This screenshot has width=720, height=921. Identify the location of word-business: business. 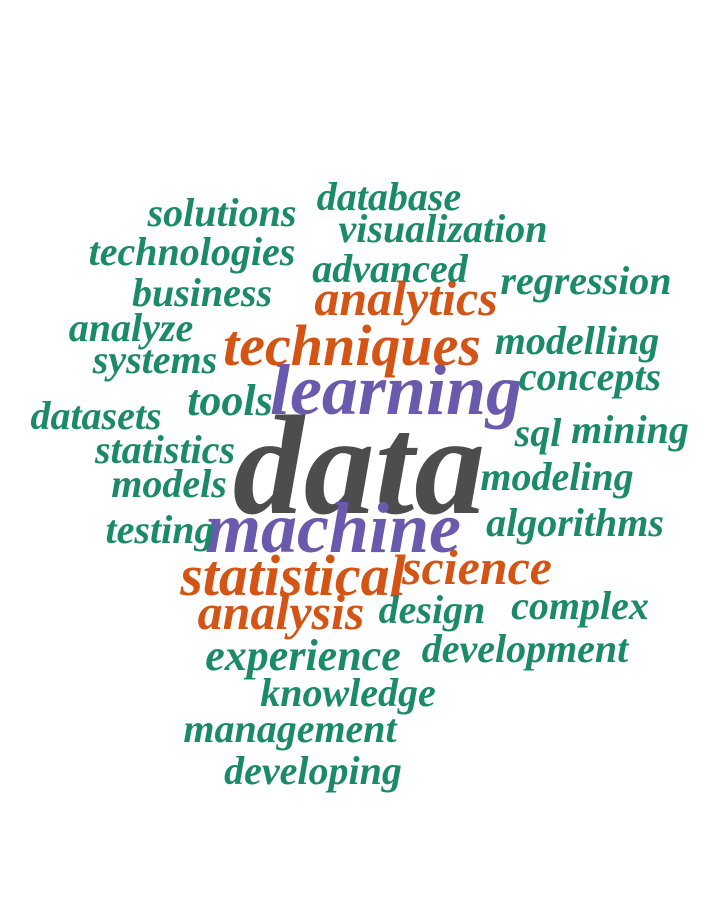
(202, 292).